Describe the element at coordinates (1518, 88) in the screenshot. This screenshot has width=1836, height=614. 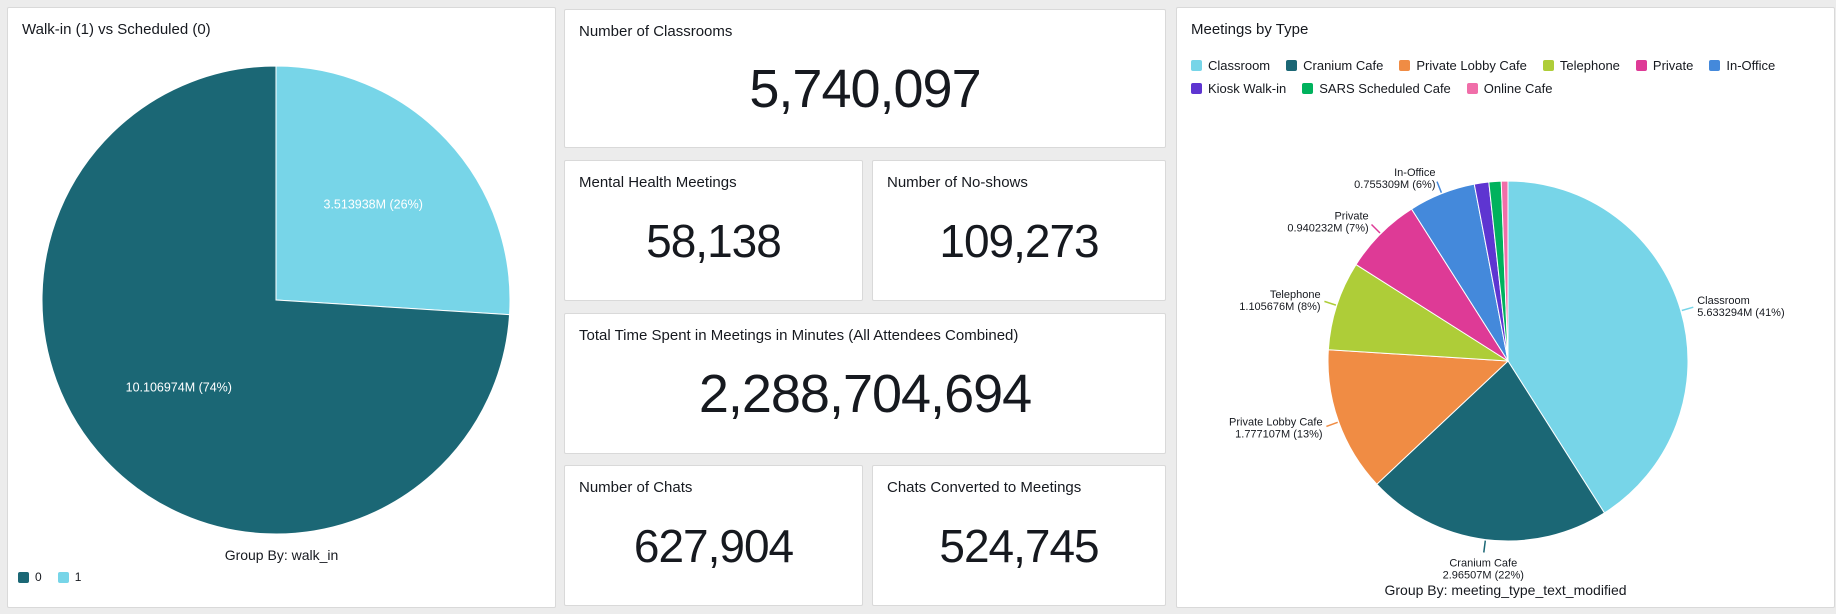
I see `legend-label: Online Cafe` at that location.